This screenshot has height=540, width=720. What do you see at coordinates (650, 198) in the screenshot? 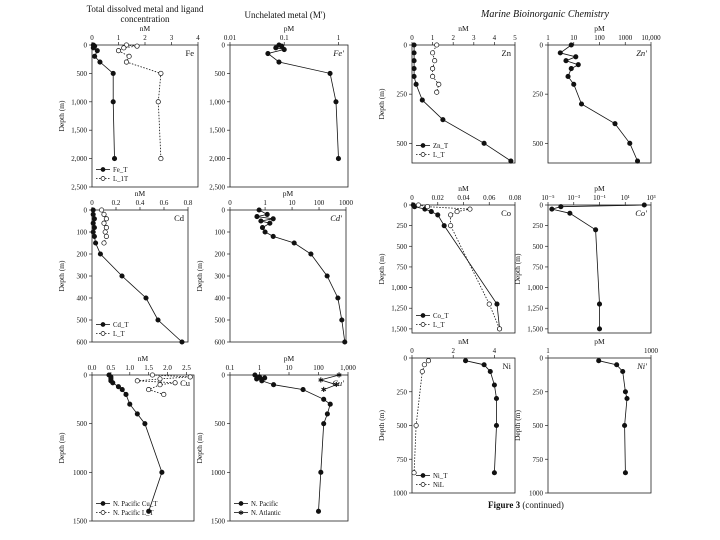
I see `x-tick-label: 10³` at bounding box center [650, 198].